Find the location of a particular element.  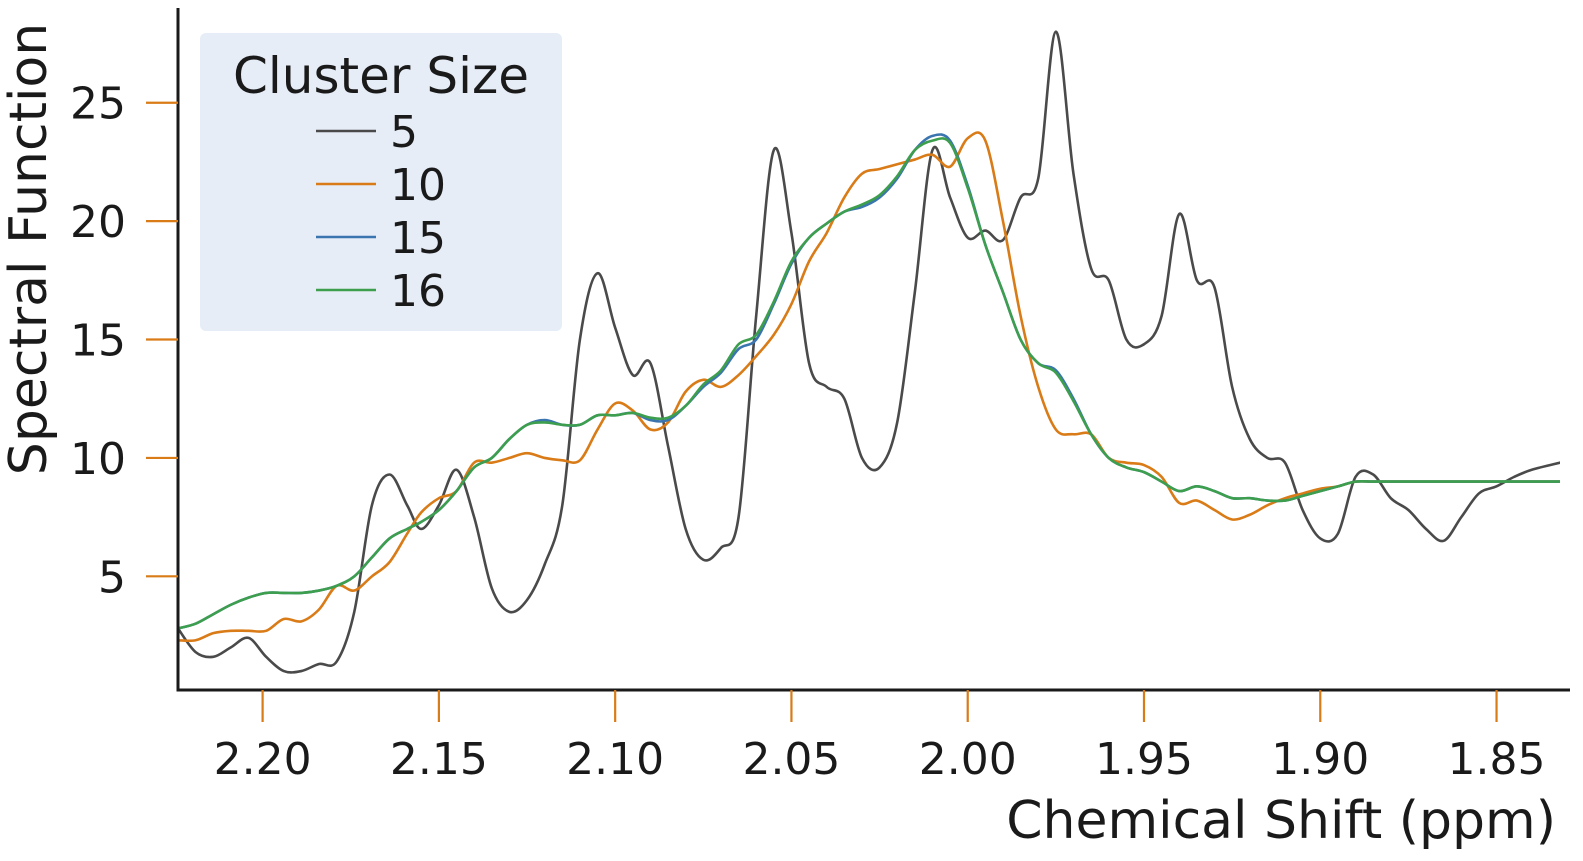

y-tick-label-15: 15 is located at coordinates (98, 341).